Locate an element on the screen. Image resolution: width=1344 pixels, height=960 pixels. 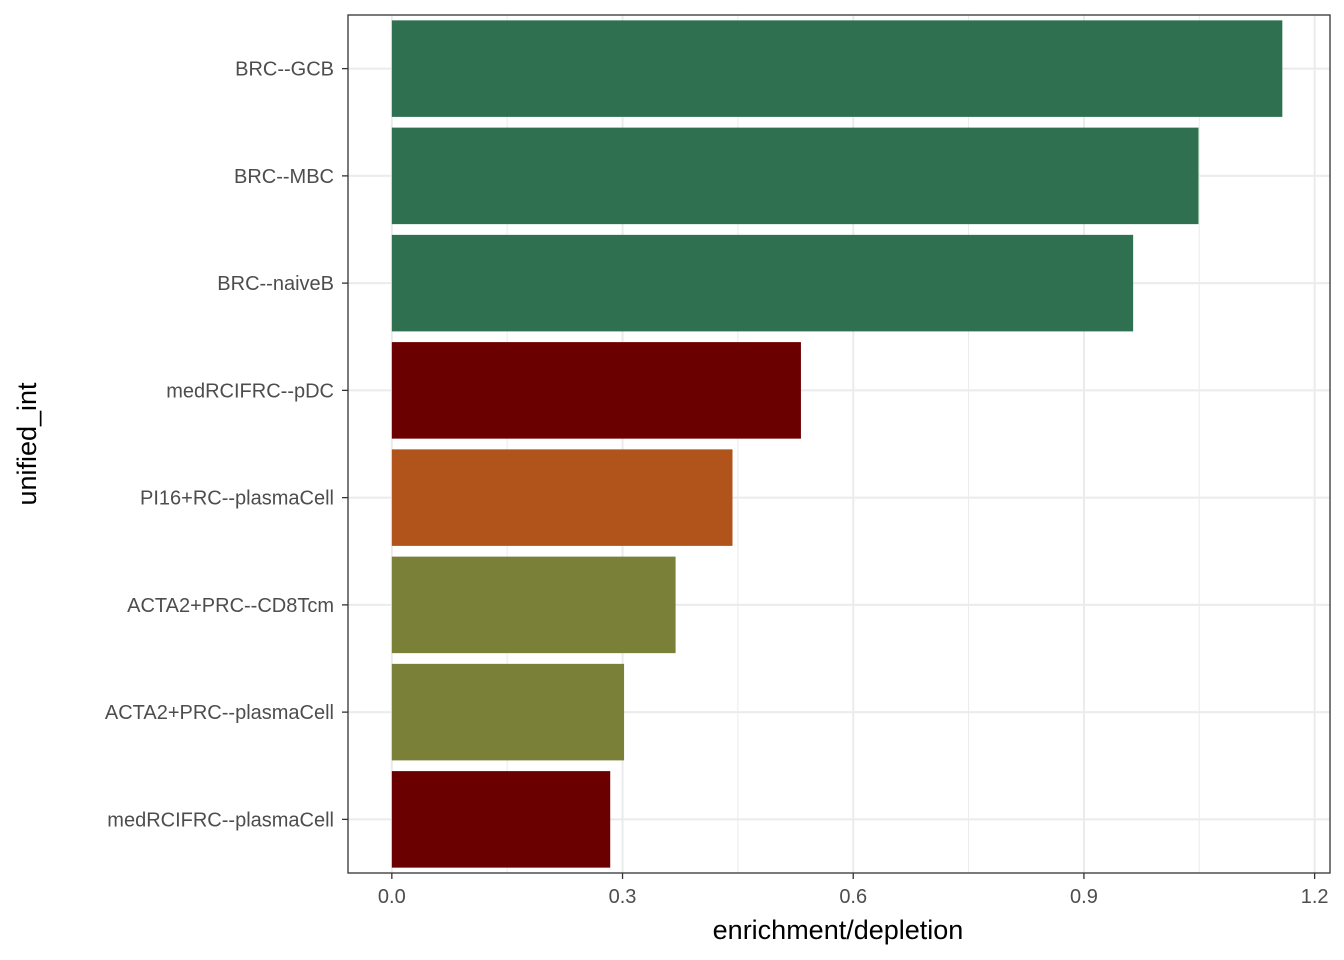
y-tick-label: BRC--GCB is located at coordinates (284, 70).